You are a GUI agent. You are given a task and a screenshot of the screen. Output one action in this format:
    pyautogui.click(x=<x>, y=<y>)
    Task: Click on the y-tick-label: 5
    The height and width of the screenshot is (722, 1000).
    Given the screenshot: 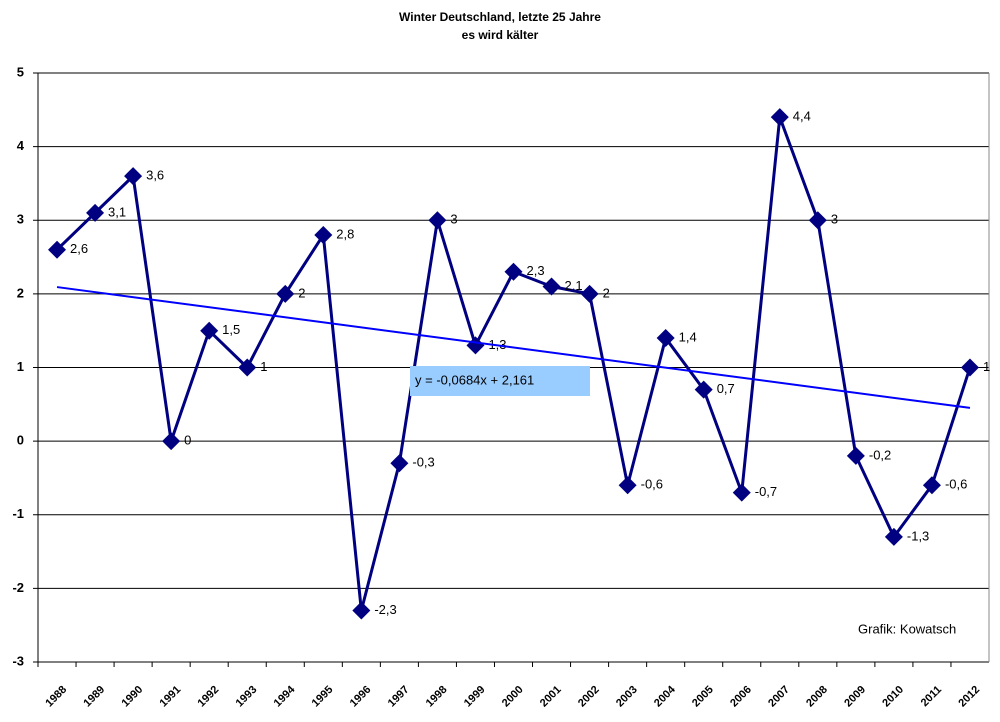 What is the action you would take?
    pyautogui.click(x=20, y=71)
    